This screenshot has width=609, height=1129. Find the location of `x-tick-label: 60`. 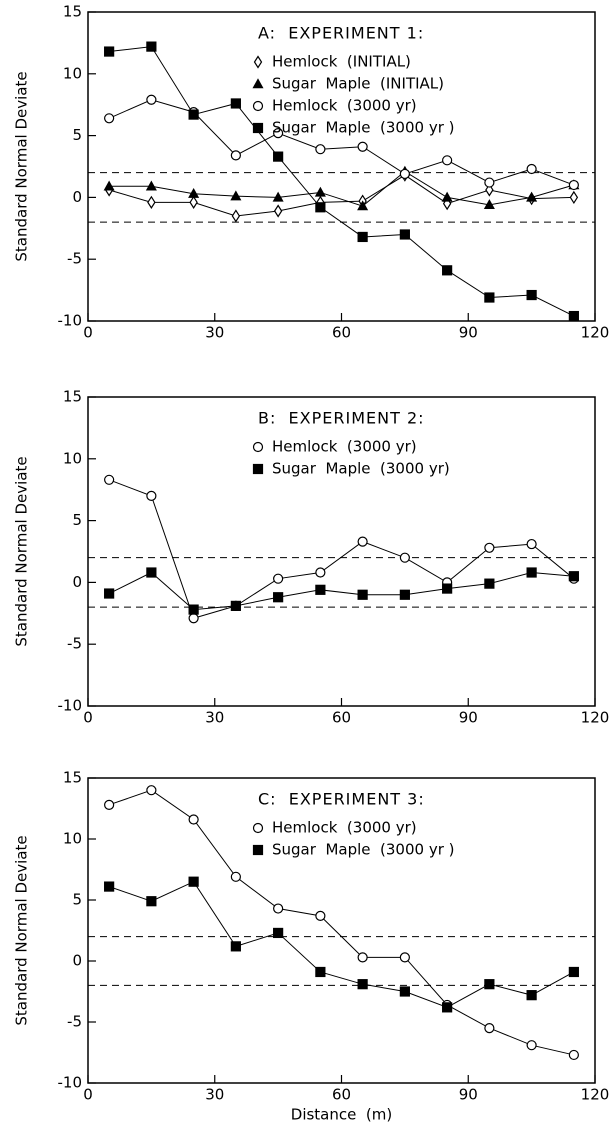

x-tick-label: 60 is located at coordinates (341, 1095).